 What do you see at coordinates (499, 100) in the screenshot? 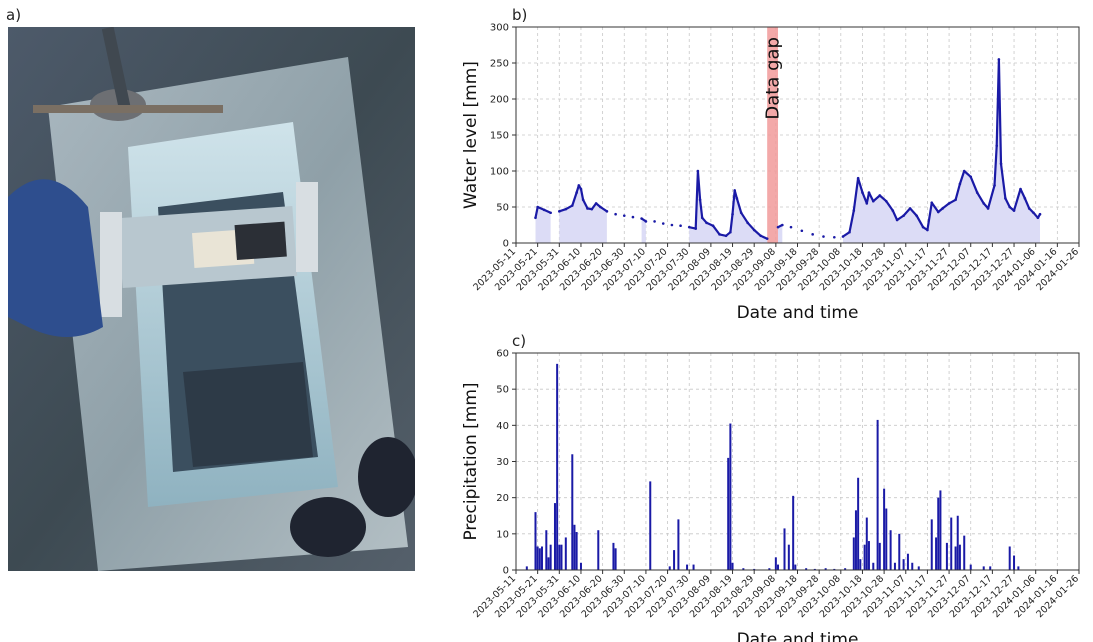
I see `y-tick-label: 200` at bounding box center [499, 100].